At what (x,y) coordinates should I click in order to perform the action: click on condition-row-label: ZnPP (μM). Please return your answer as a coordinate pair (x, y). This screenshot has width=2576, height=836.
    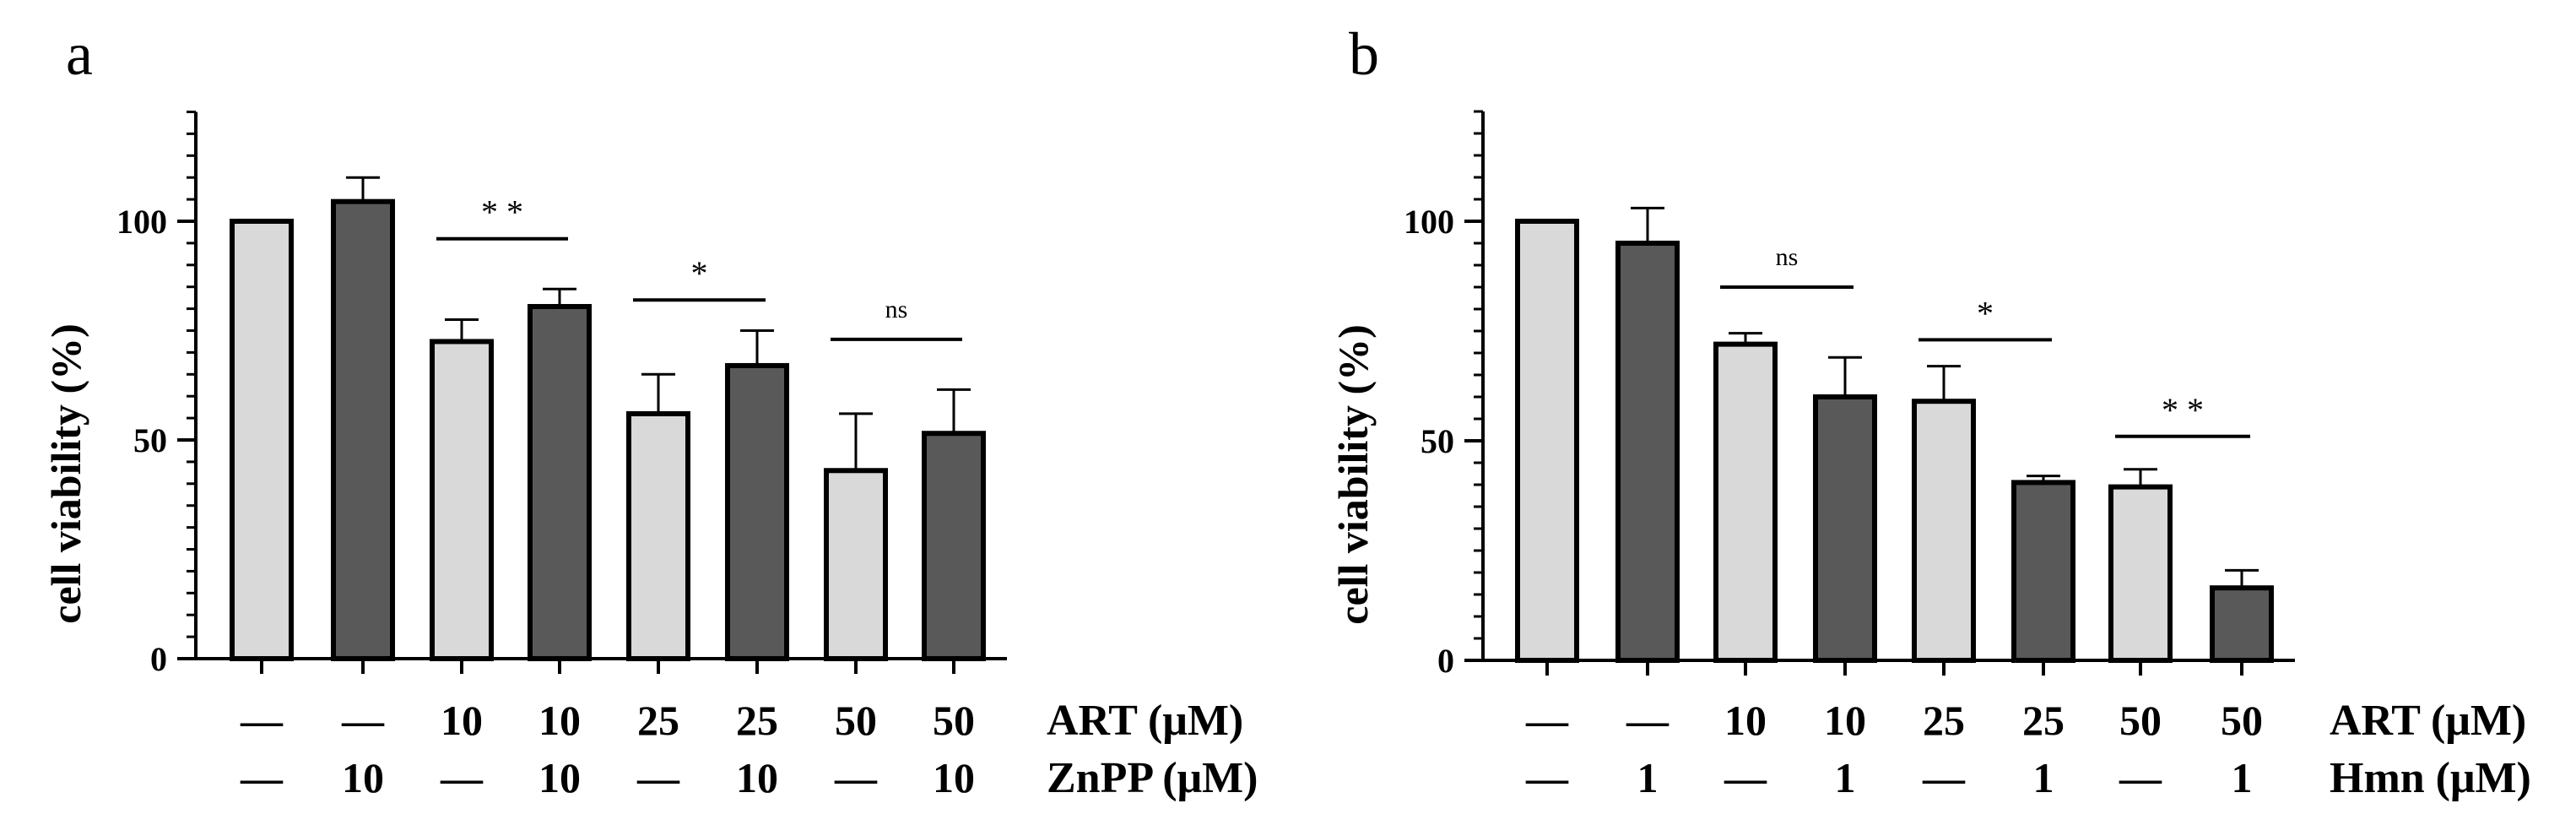
    Looking at the image, I should click on (1152, 778).